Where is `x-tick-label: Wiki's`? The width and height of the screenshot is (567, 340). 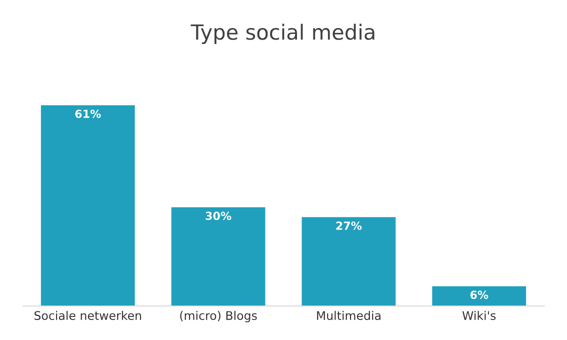 x-tick-label: Wiki's is located at coordinates (479, 315).